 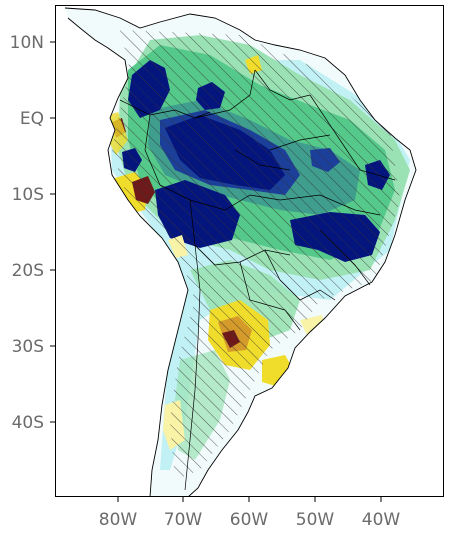 I want to click on lon-label-60w: 60W, so click(x=249, y=520).